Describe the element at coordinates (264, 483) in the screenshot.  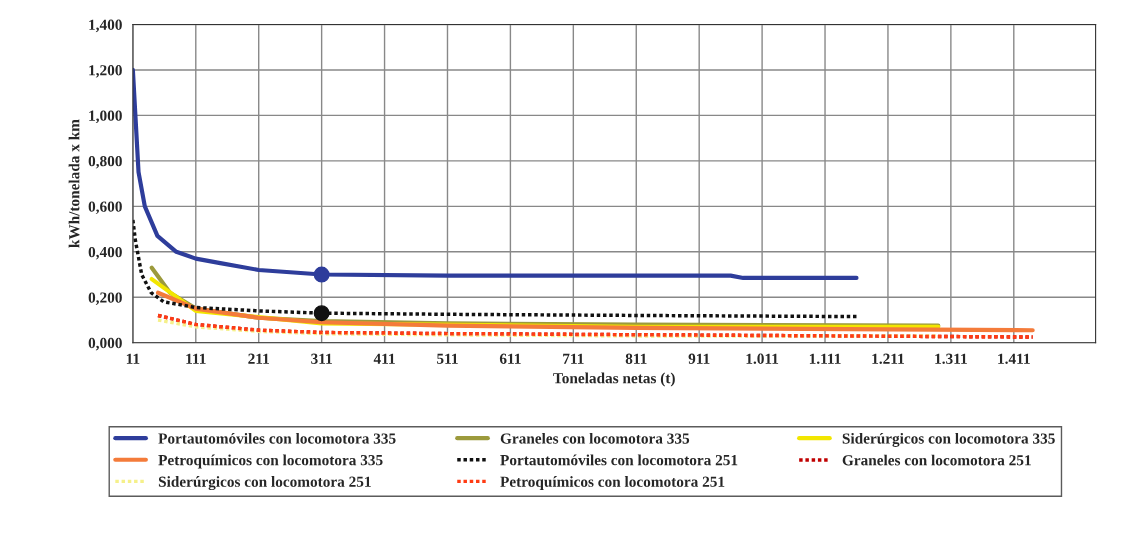
I see `legend-label: Siderúrgicos con locomotora 251` at that location.